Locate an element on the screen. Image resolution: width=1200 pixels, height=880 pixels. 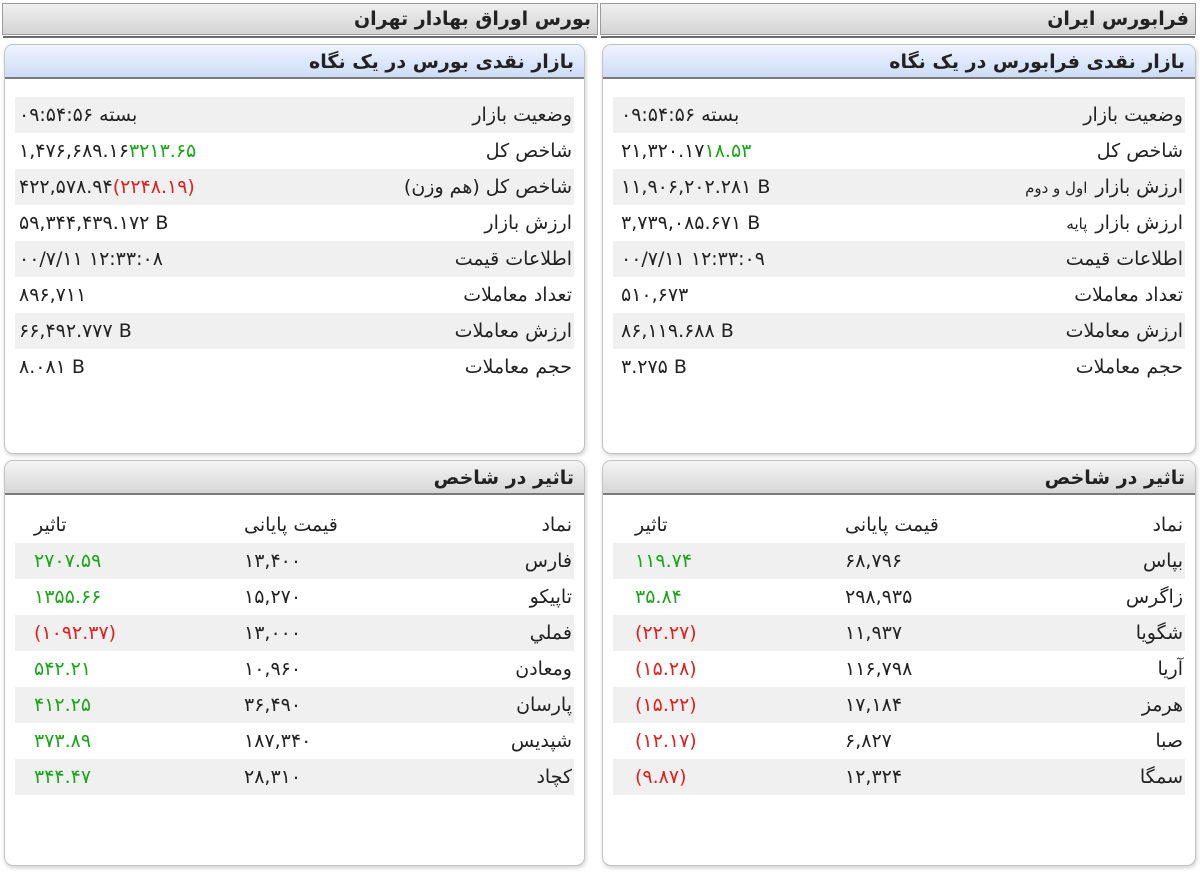
table-row: ومعادن ۱۰,۹۶۰ ۵۴۲.۲۱ is located at coordinates (294, 669).